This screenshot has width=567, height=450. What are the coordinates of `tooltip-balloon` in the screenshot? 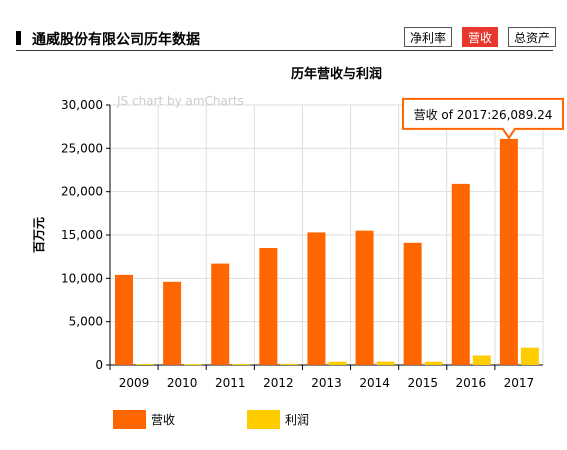 It's located at (483, 118).